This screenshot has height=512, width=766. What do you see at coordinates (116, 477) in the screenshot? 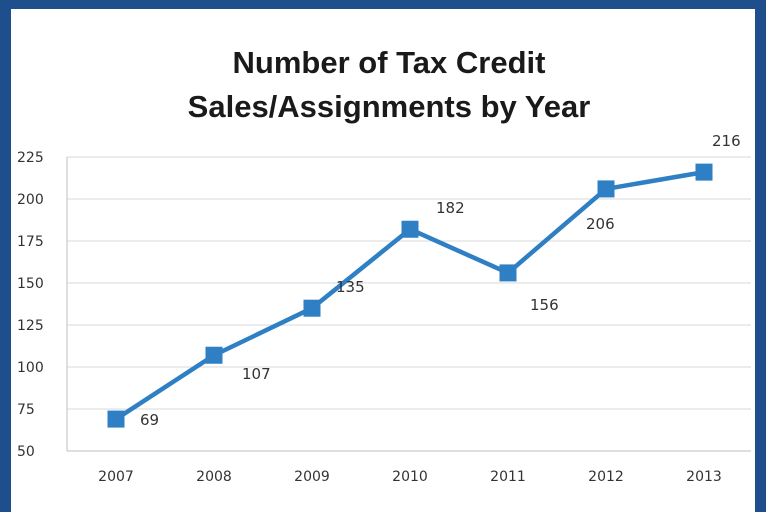
I see `x-tick-label: 2007` at bounding box center [116, 477].